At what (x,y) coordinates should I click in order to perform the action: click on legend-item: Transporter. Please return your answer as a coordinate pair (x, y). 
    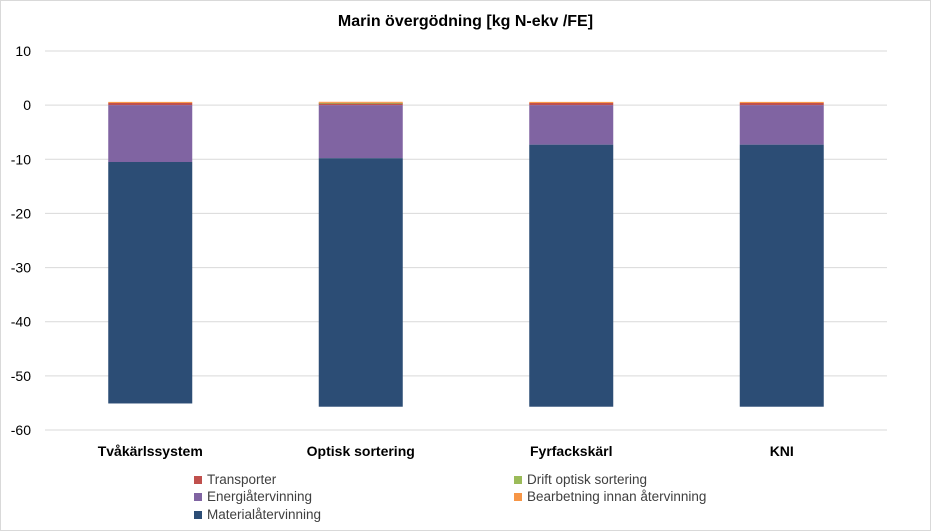
    Looking at the image, I should click on (235, 479).